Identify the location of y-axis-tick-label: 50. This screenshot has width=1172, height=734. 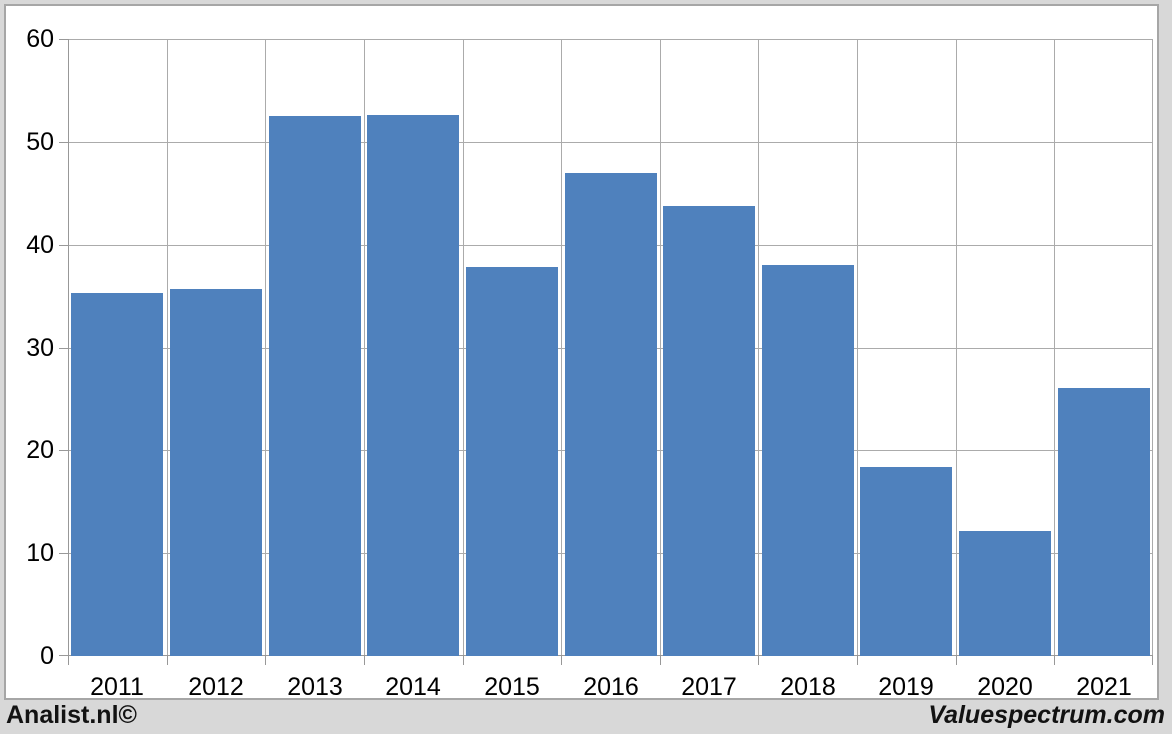
(40, 142).